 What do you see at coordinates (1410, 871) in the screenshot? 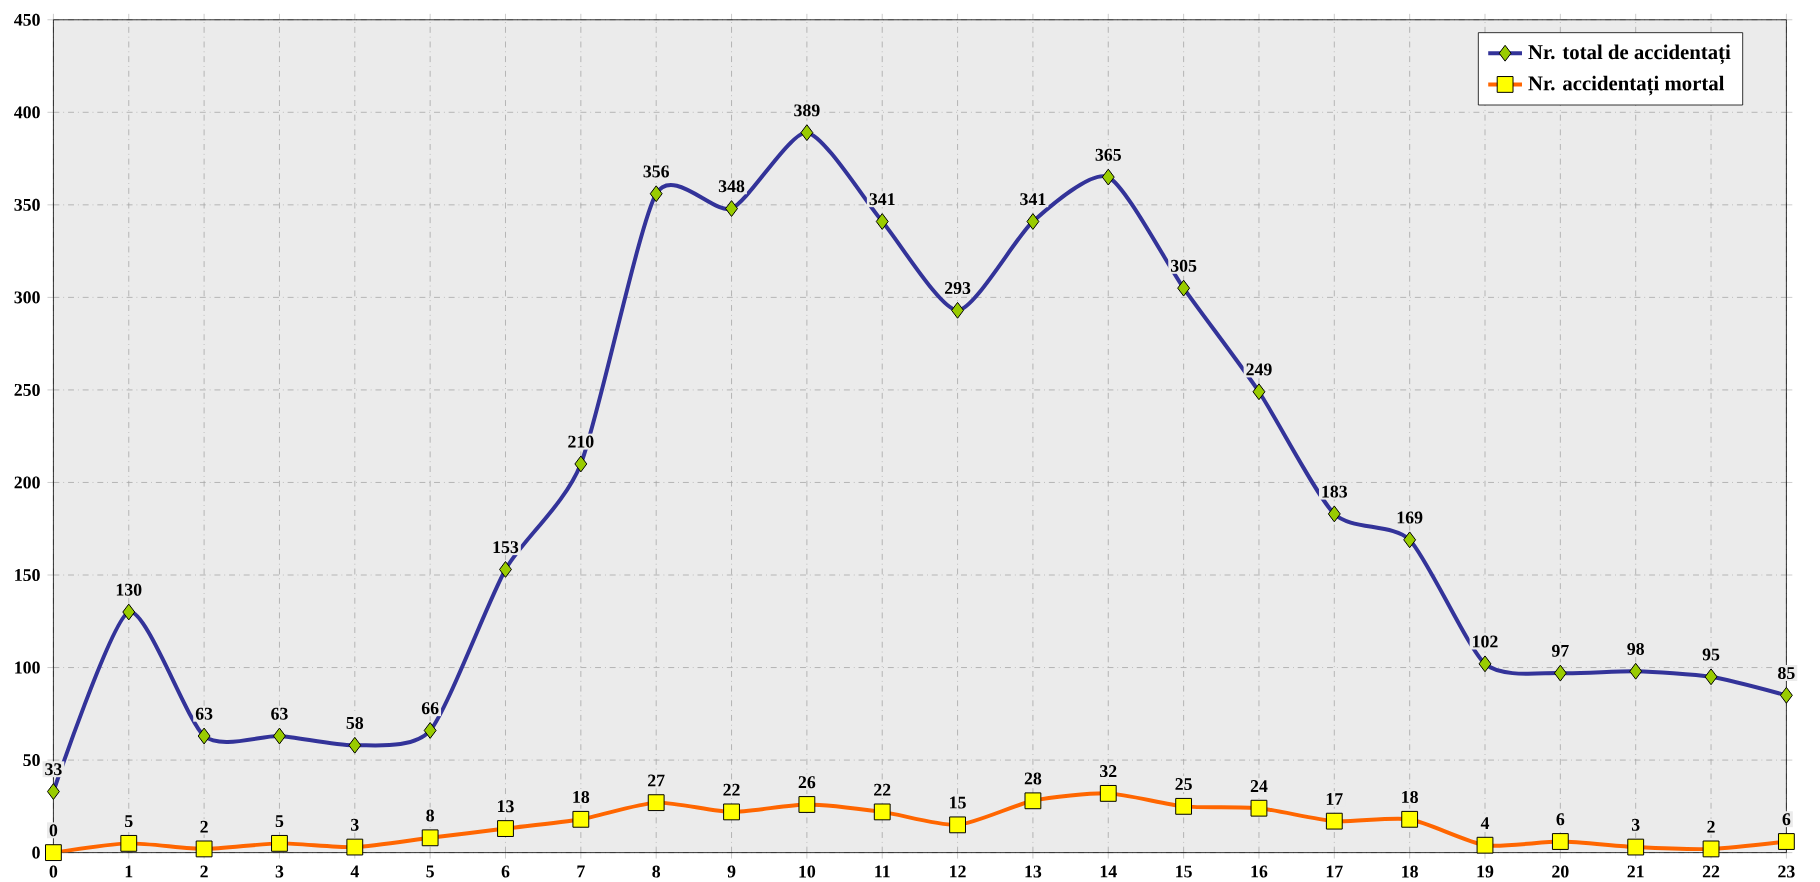
I see `x-tick-label: 18` at bounding box center [1410, 871].